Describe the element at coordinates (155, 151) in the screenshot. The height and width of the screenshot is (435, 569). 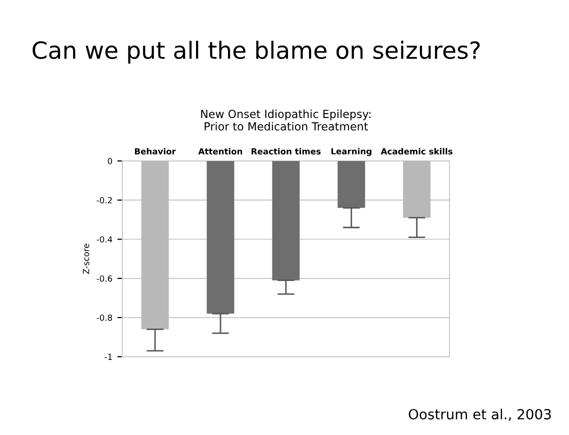
I see `x-tick-label: Behavior` at that location.